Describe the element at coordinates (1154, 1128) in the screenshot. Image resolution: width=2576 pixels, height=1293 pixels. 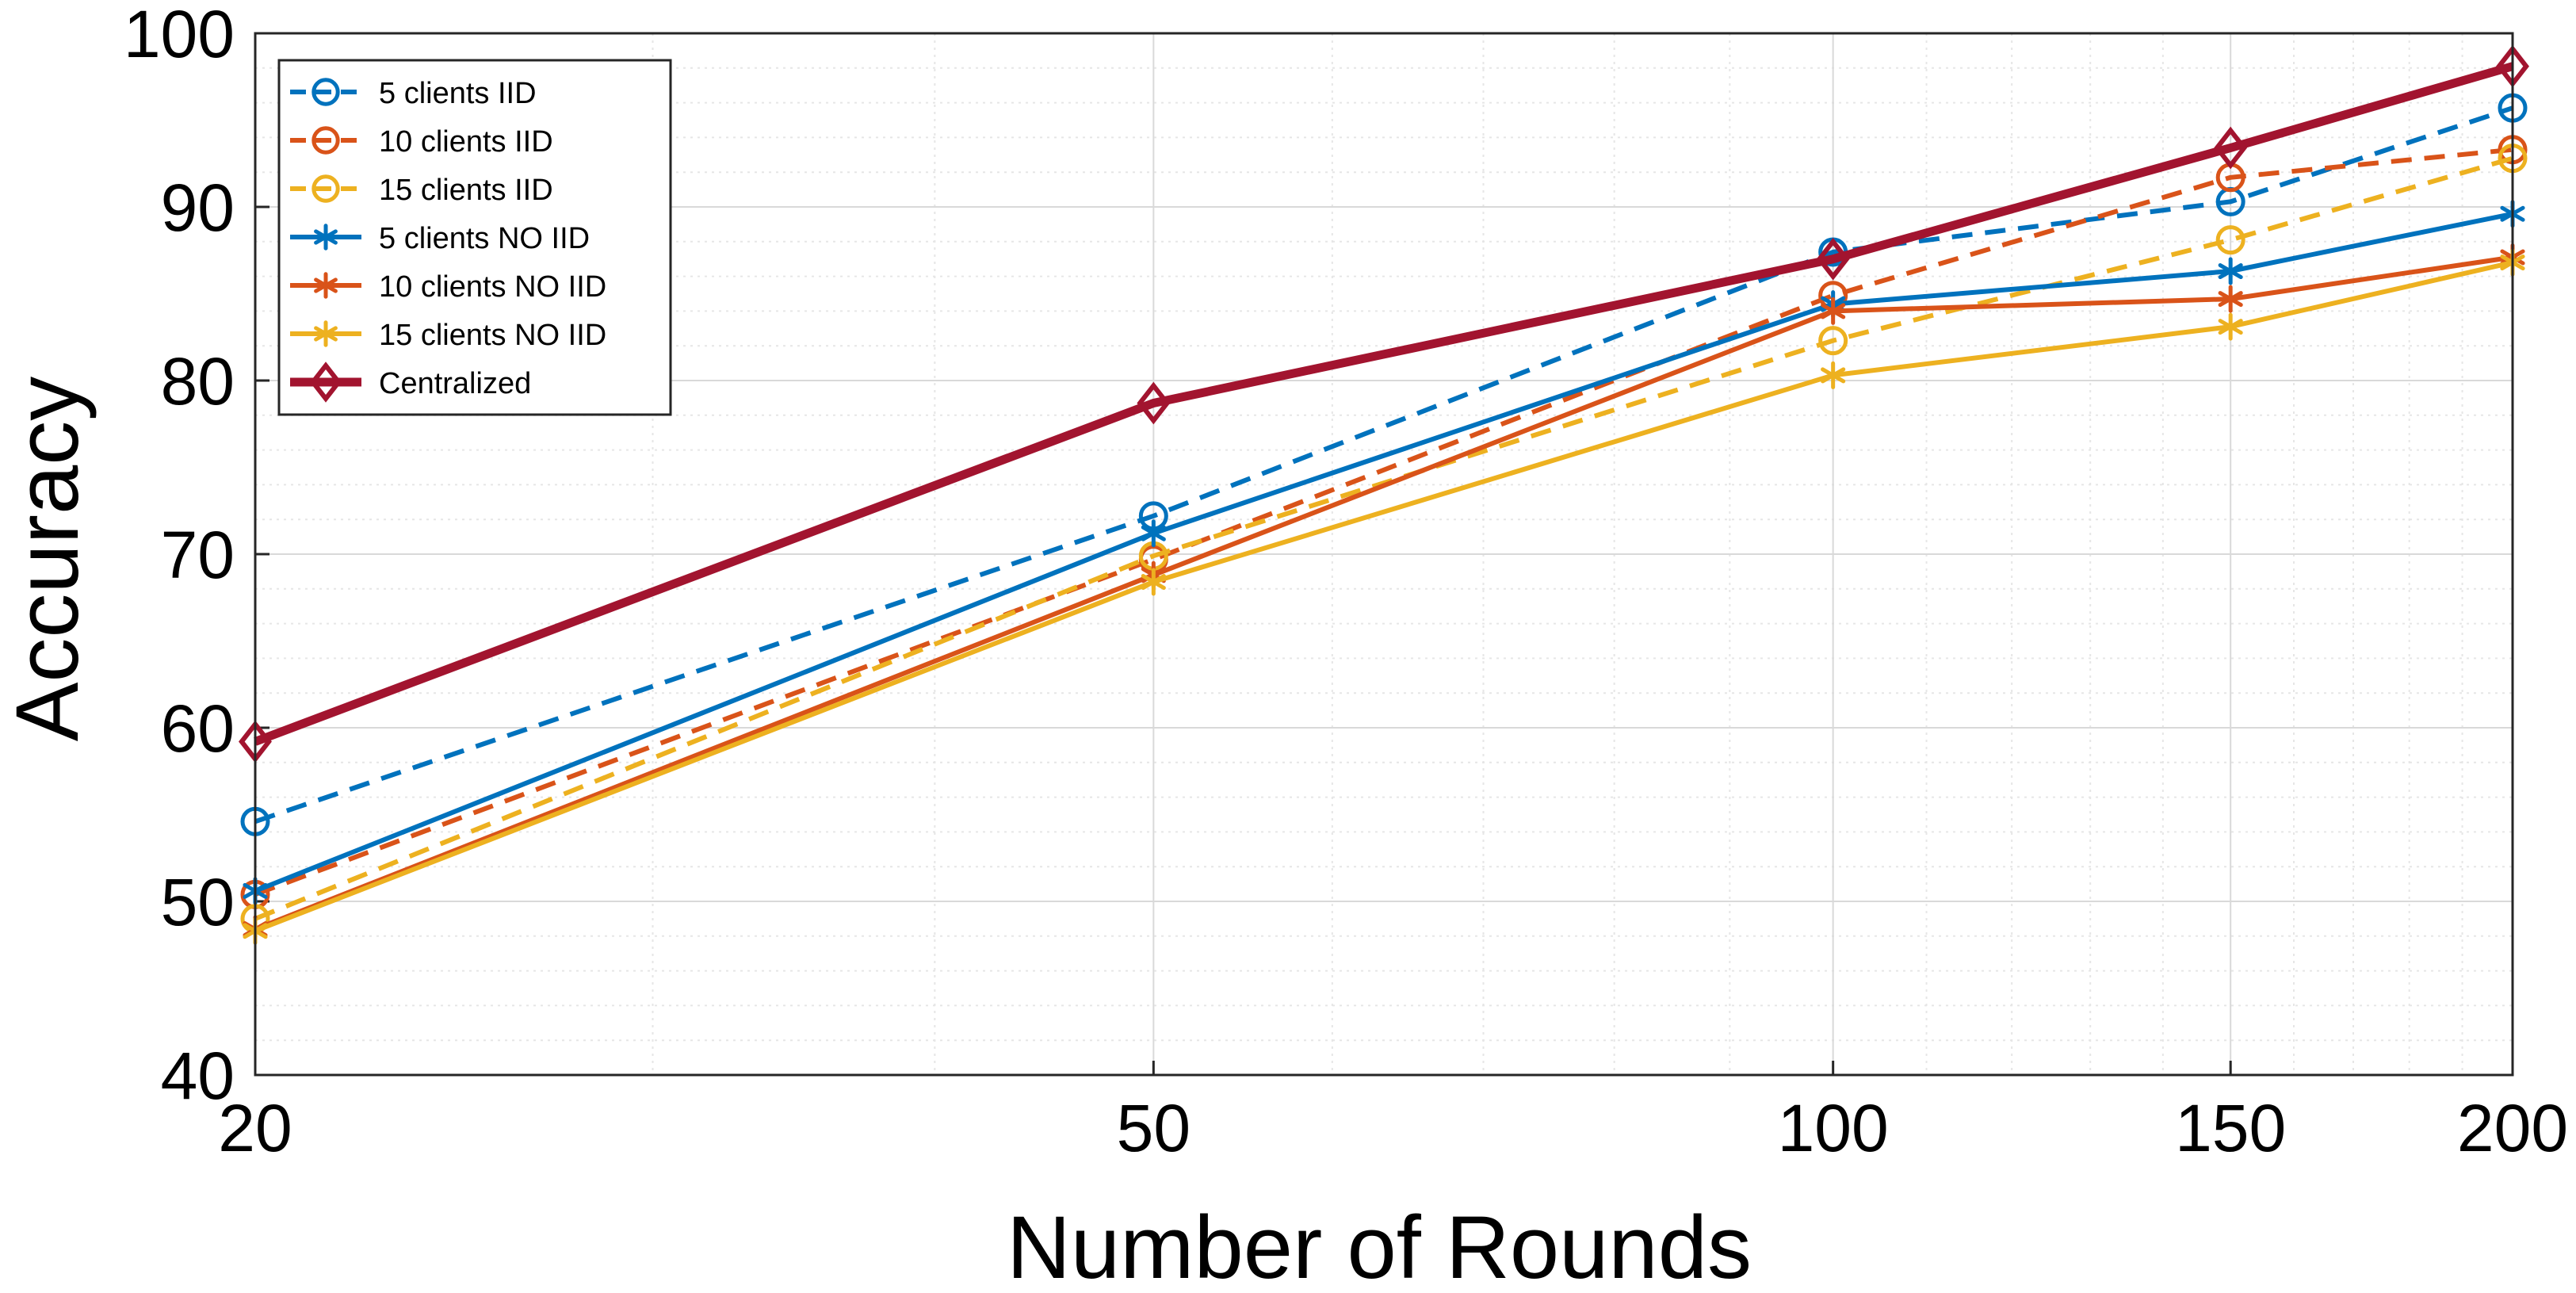
I see `x-tick-label: 50` at that location.